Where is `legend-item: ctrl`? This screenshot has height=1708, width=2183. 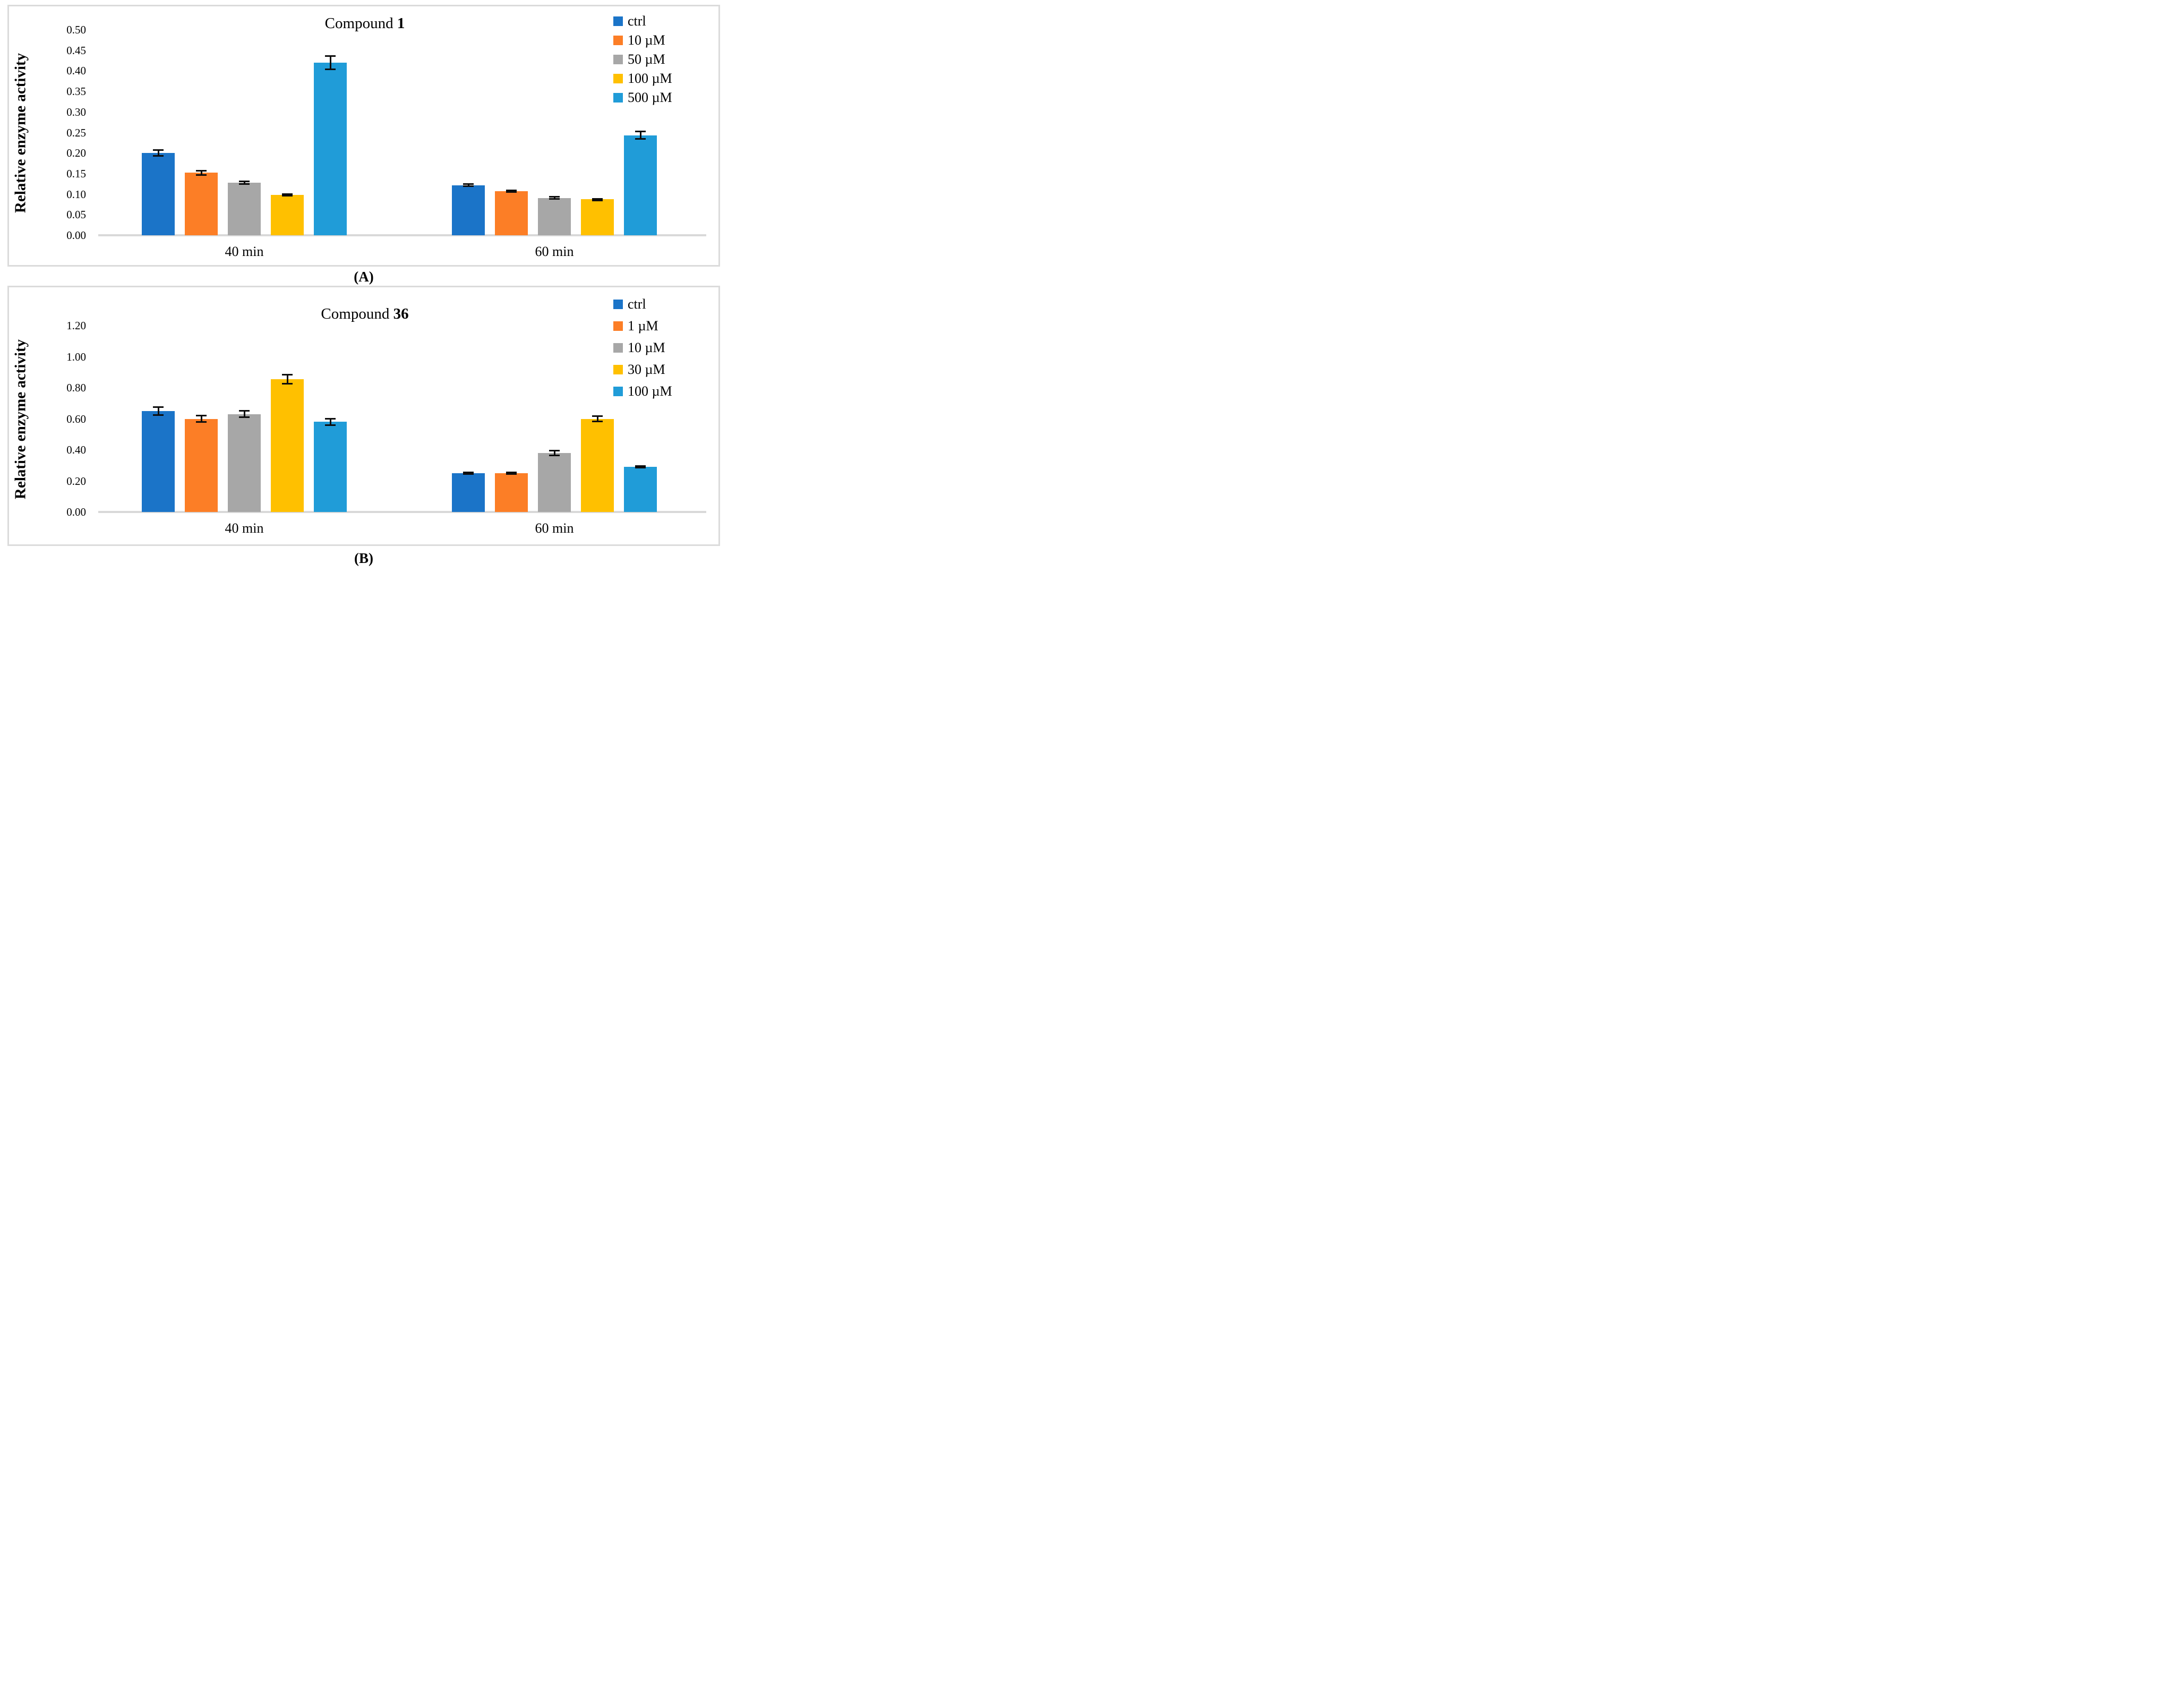
legend-item: ctrl is located at coordinates (642, 22).